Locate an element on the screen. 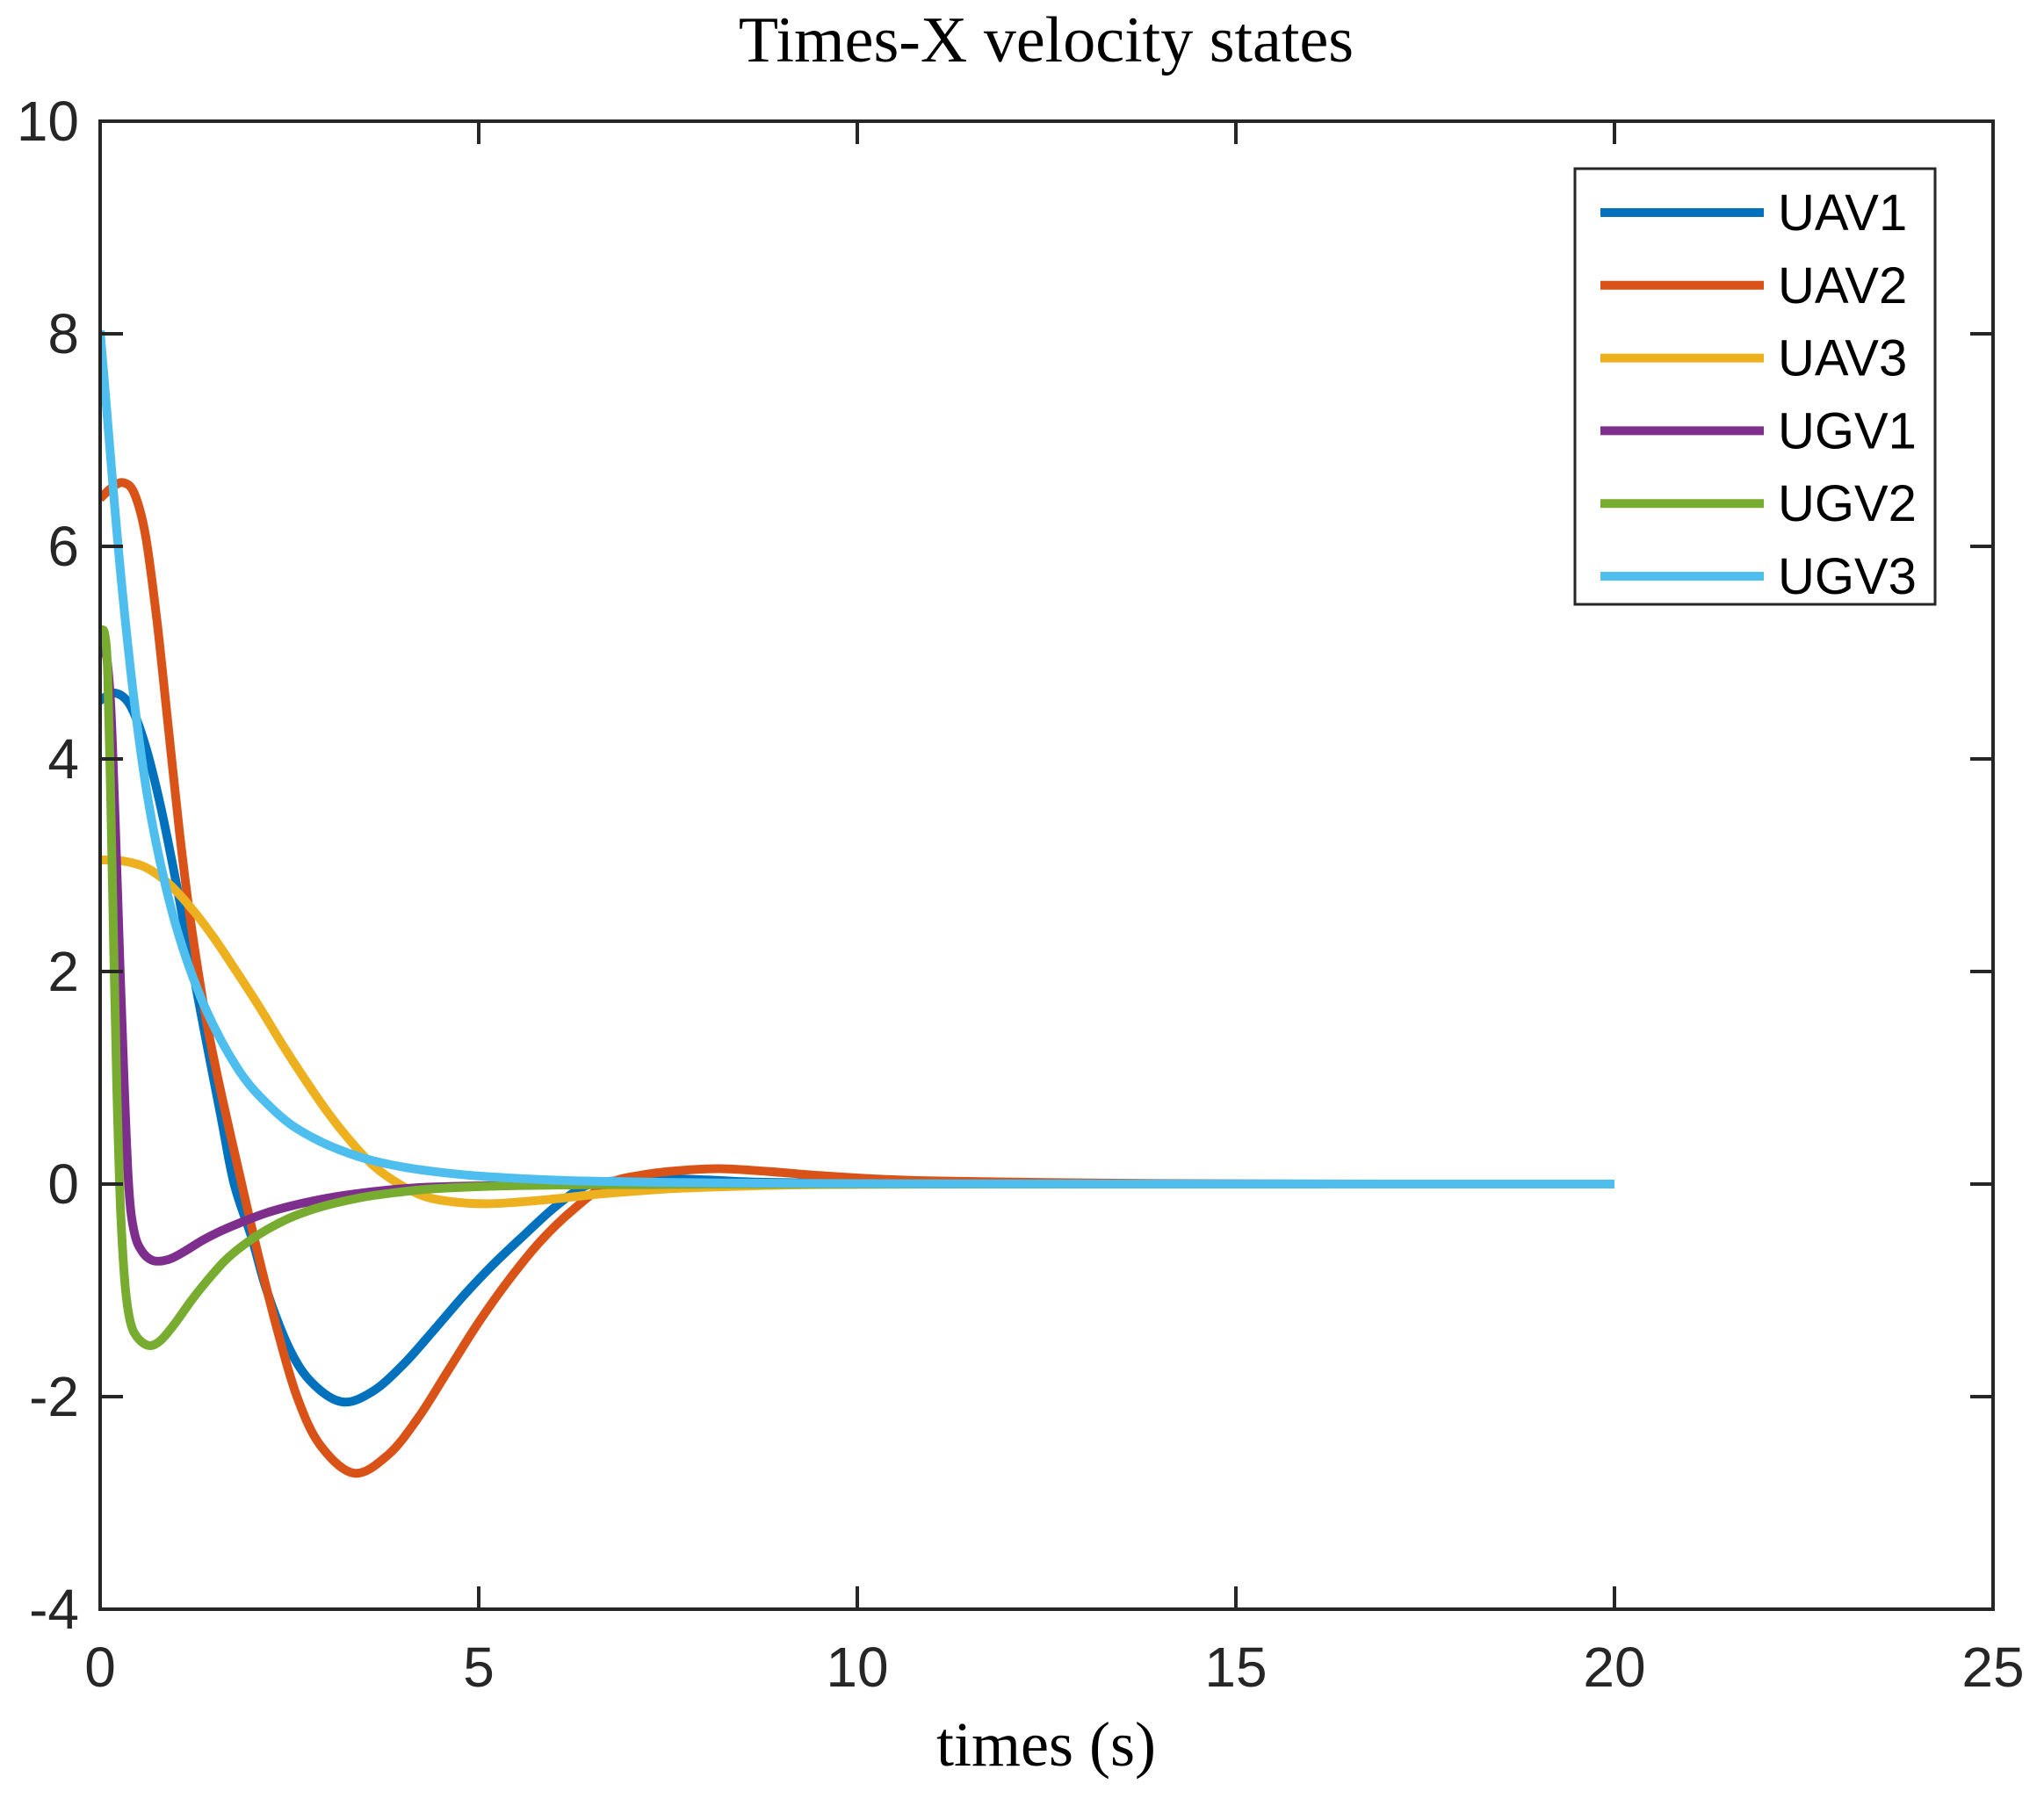 The width and height of the screenshot is (2044, 1813). legend-item-label: UGV2 is located at coordinates (1848, 503).